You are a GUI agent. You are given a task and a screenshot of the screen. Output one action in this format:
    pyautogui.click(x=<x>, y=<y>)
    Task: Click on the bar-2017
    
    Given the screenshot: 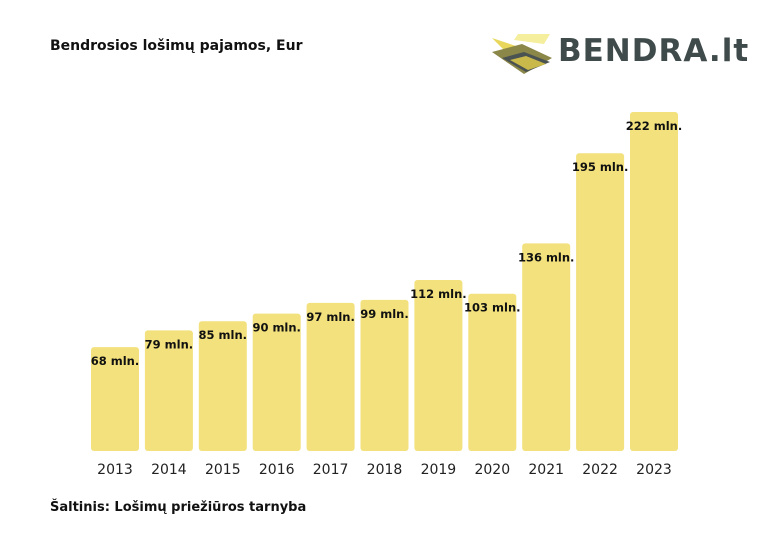 What is the action you would take?
    pyautogui.click(x=330, y=376)
    